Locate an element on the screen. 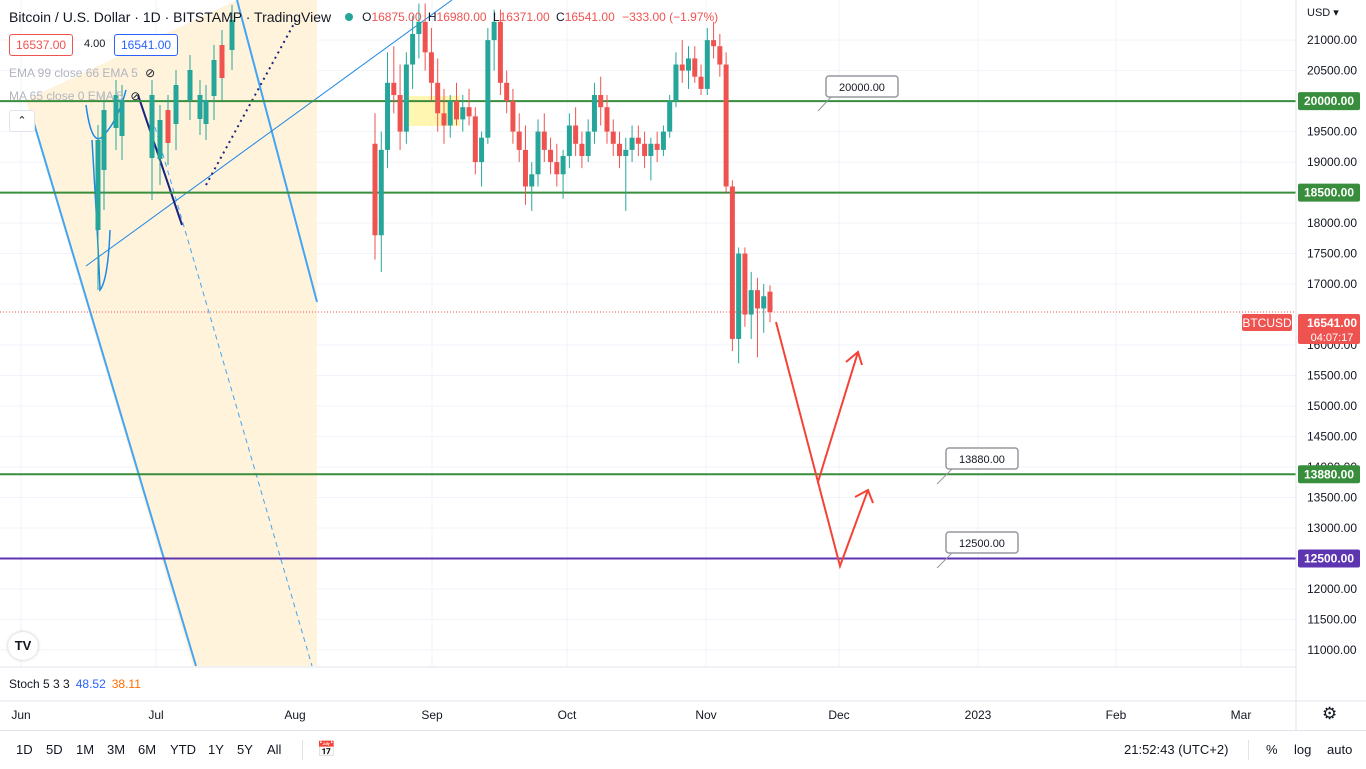 This screenshot has height=769, width=1366. level-tag-label: 20000.00 is located at coordinates (1329, 101).